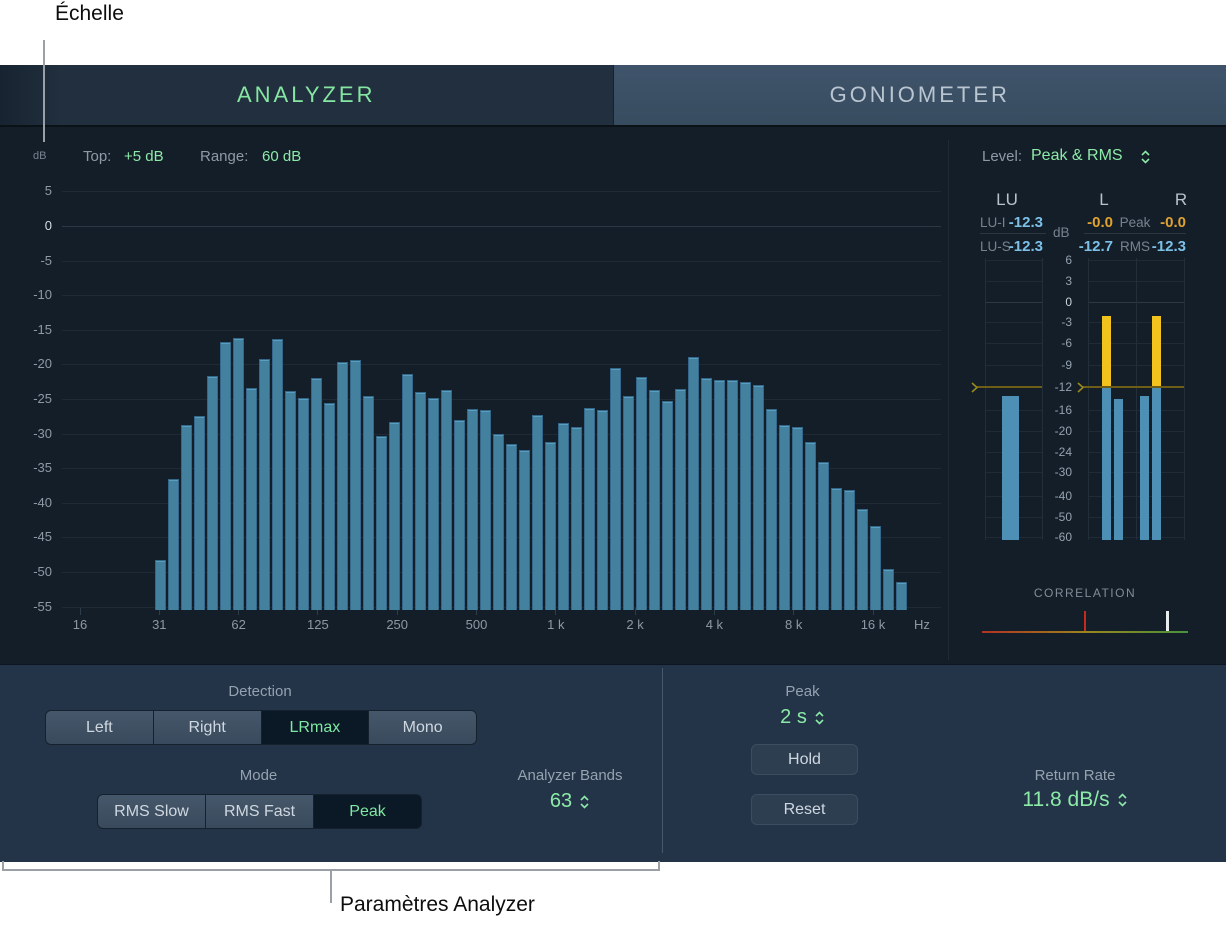 Image resolution: width=1226 pixels, height=934 pixels. I want to click on analyzer-bands-chevron-icon, so click(584, 801).